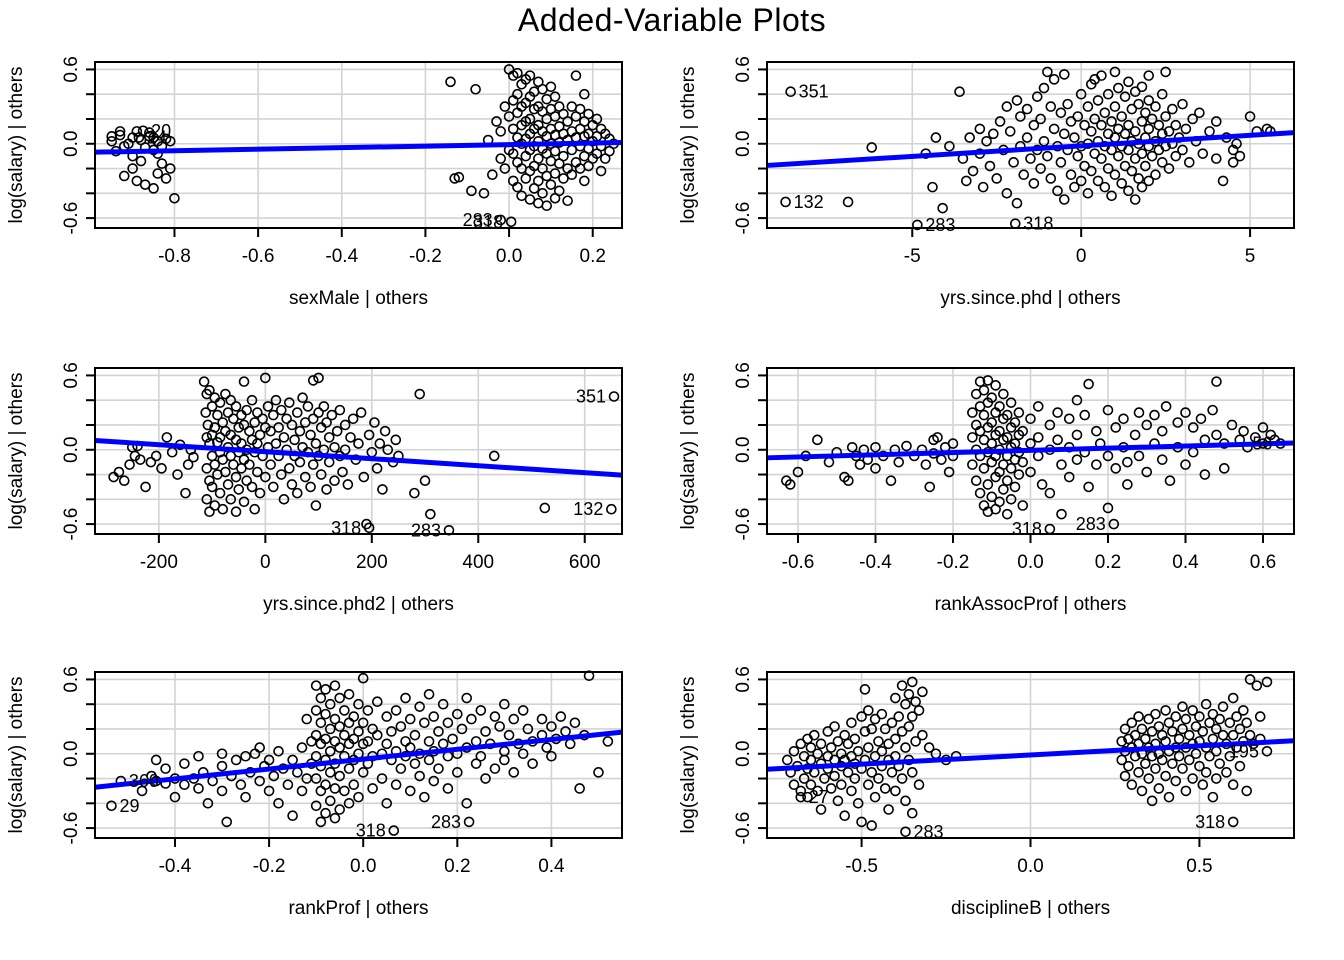  I want to click on x-tick-label: -0.6, so click(798, 562).